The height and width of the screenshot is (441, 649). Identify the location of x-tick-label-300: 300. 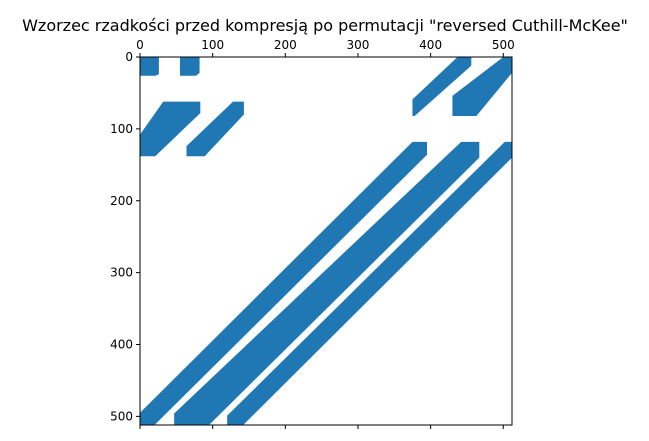
(358, 45).